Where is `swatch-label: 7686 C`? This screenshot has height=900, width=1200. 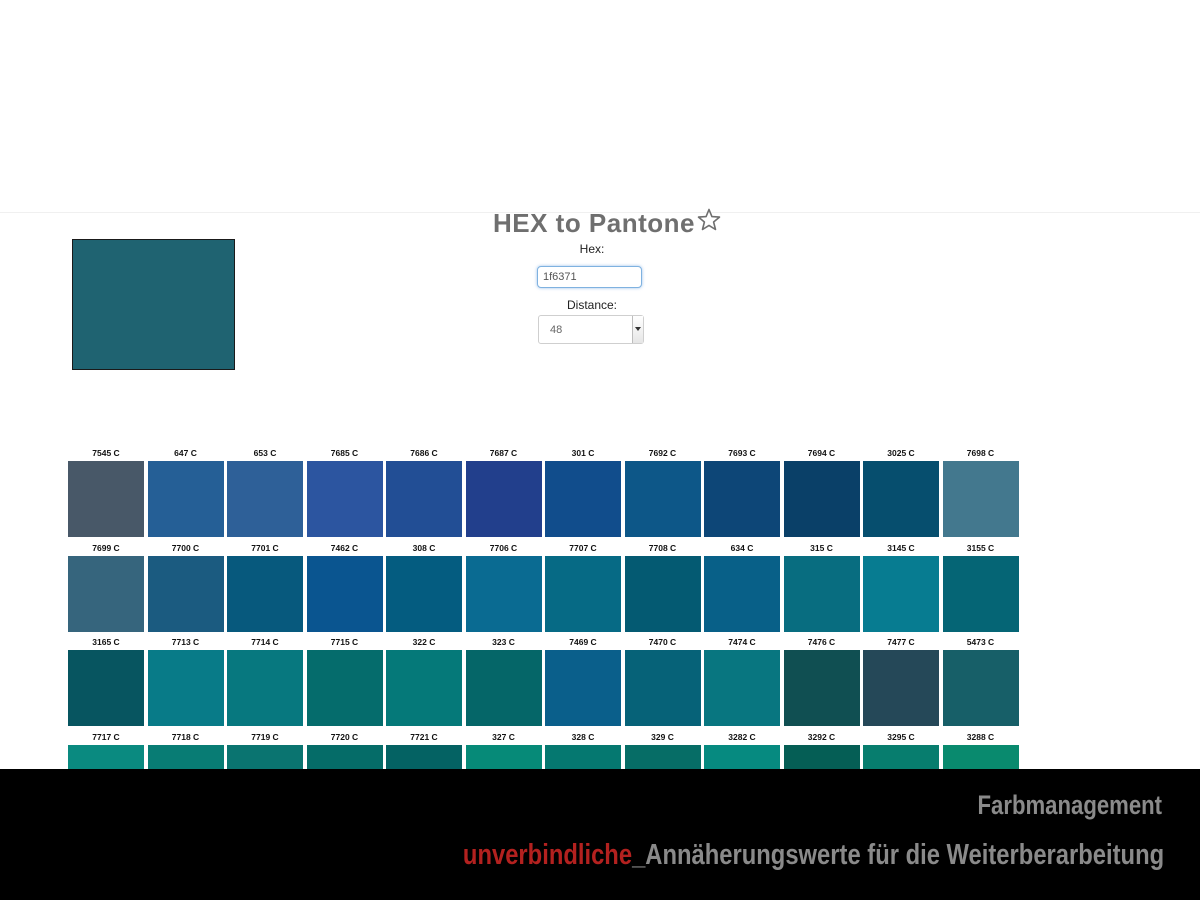 swatch-label: 7686 C is located at coordinates (424, 453).